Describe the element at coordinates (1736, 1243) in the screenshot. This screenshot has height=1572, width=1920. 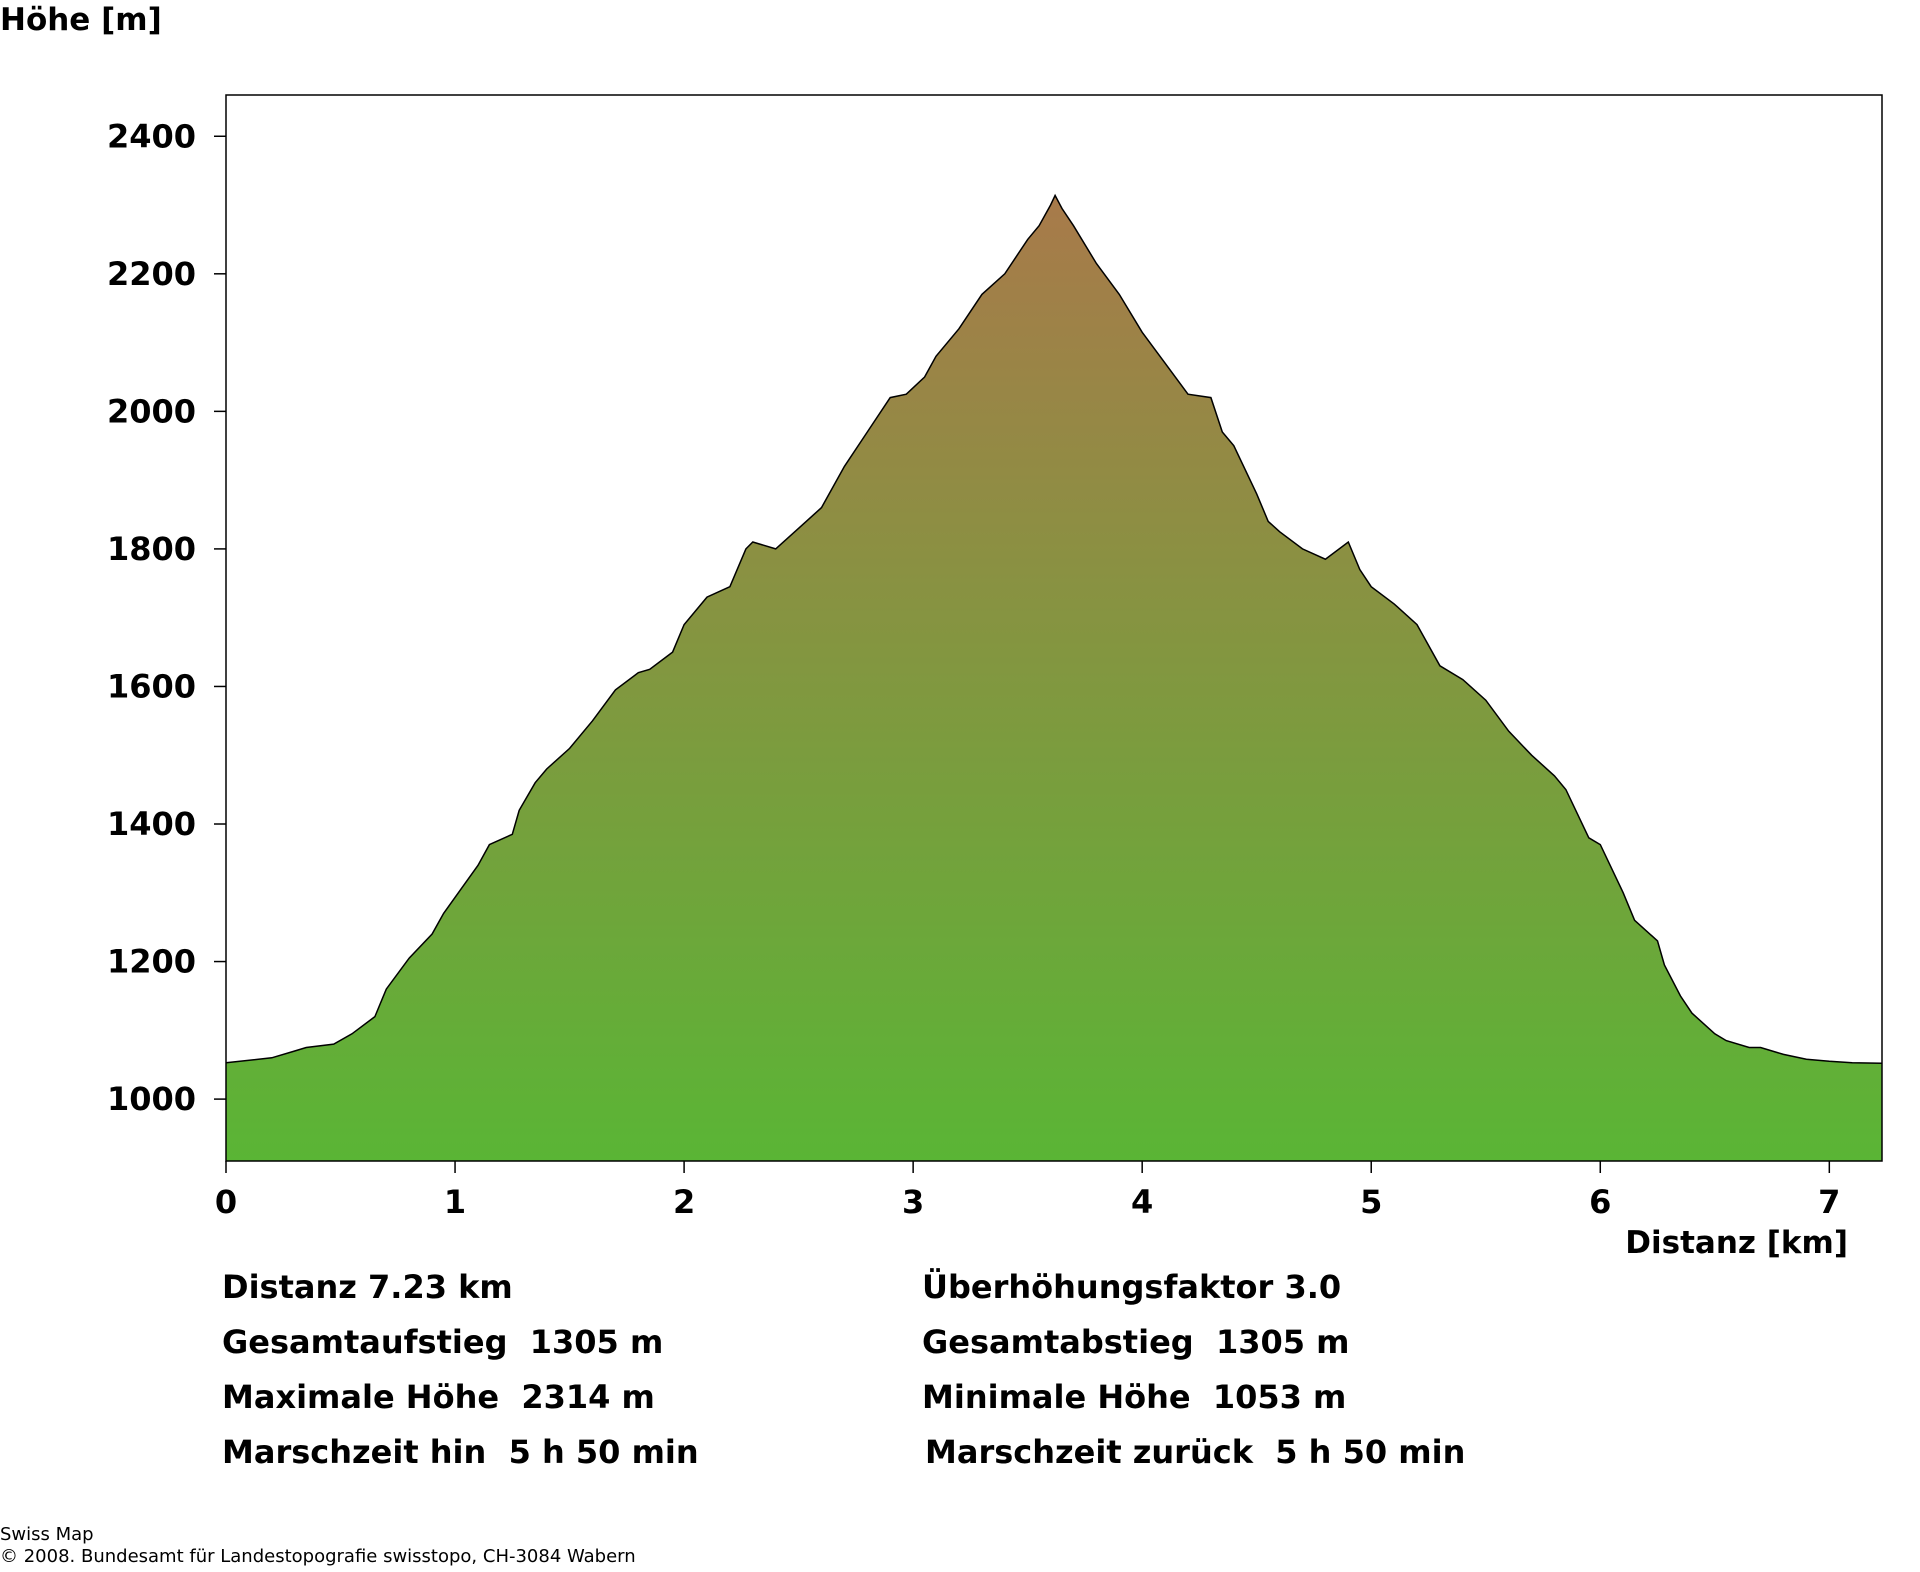
I see `x-axis-label: Distanz [km]` at that location.